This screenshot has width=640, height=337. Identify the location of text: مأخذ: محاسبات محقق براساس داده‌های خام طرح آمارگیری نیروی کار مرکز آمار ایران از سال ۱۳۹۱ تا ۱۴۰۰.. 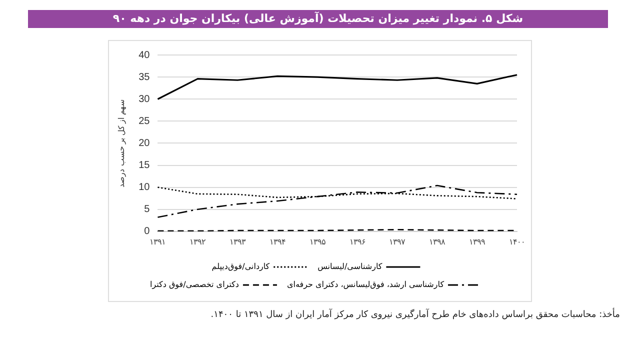
(415, 315).